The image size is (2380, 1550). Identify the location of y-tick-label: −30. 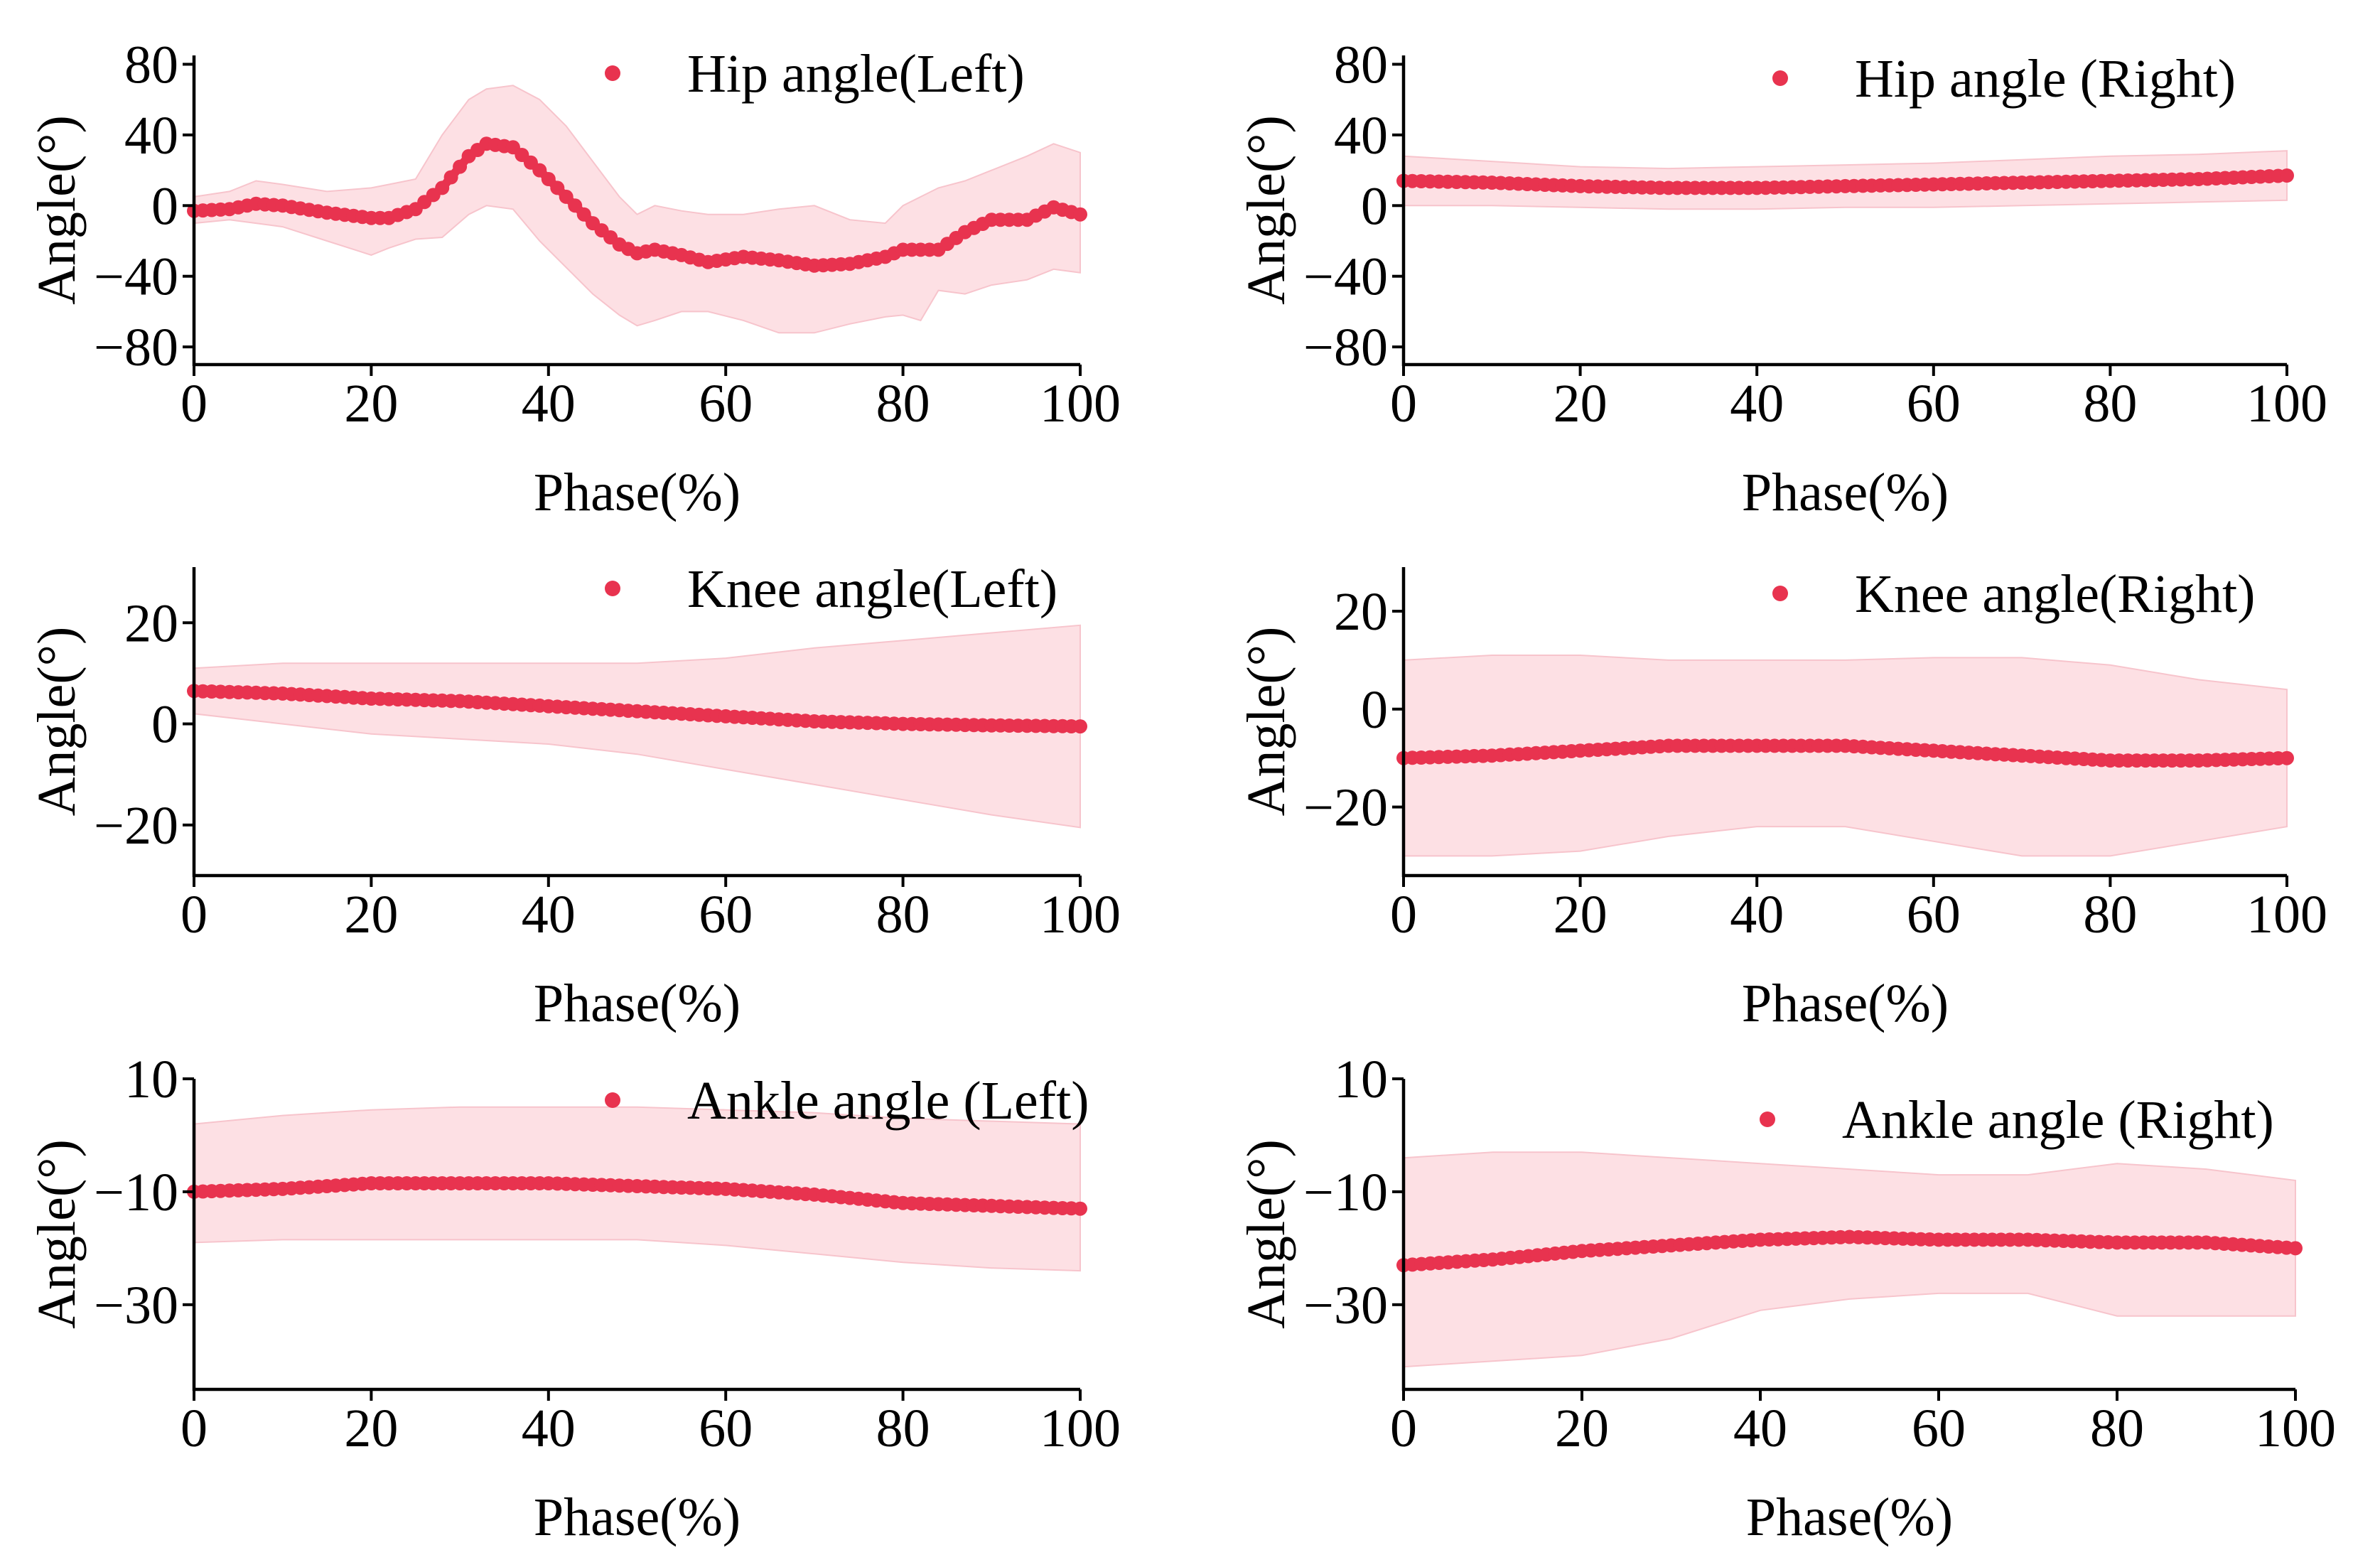
(136, 1305).